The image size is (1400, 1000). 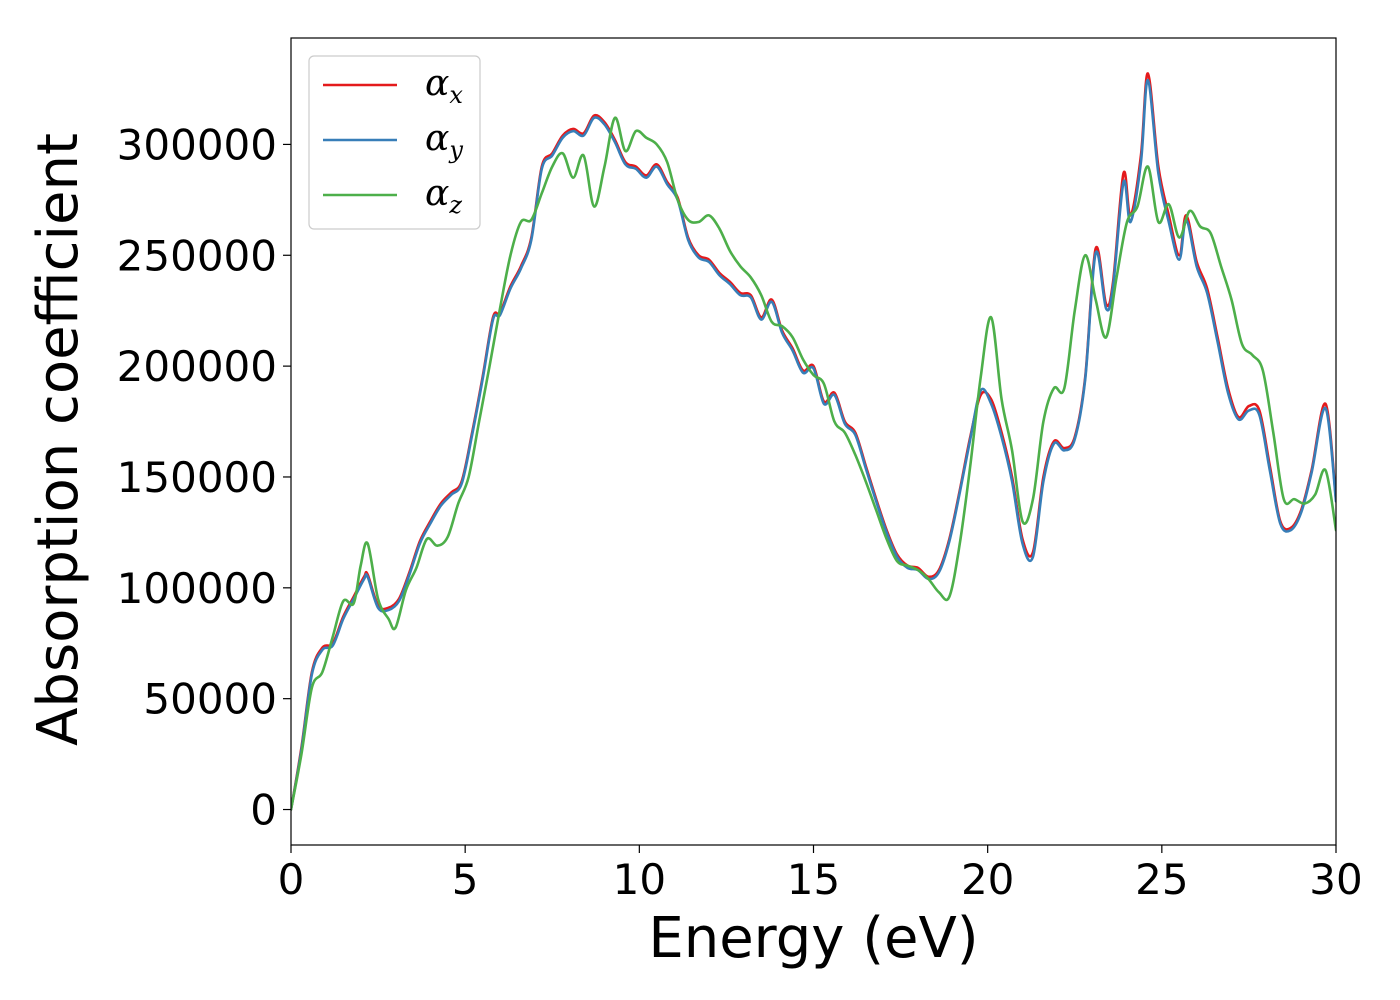 I want to click on legend-label-alpha-y: αy, so click(x=444, y=141).